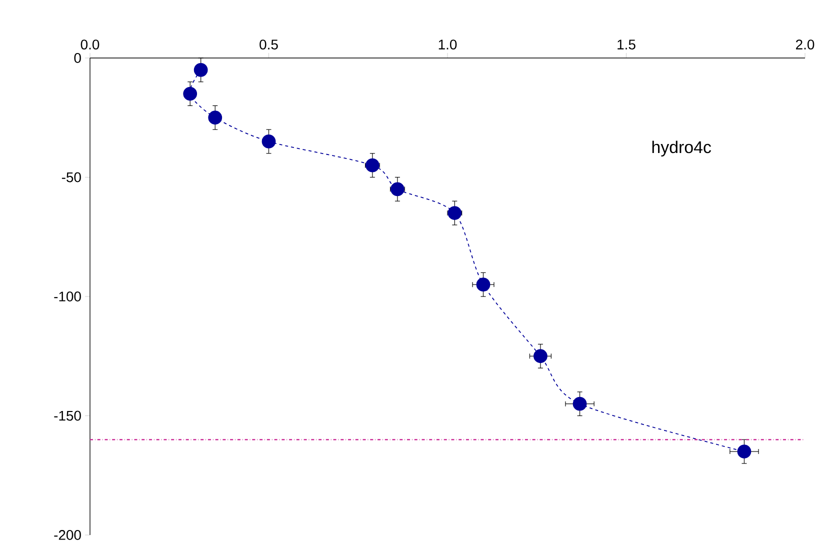  What do you see at coordinates (67, 297) in the screenshot?
I see `y-tick-label: -100` at bounding box center [67, 297].